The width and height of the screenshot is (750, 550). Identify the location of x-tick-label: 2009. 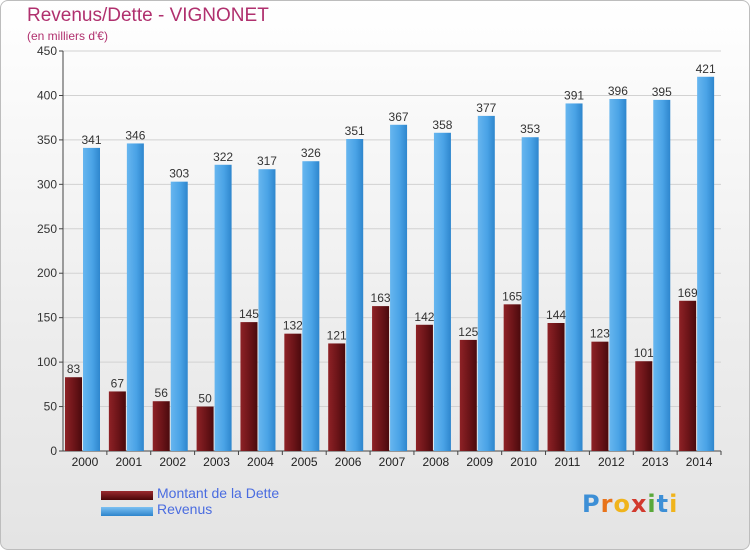
(479, 462).